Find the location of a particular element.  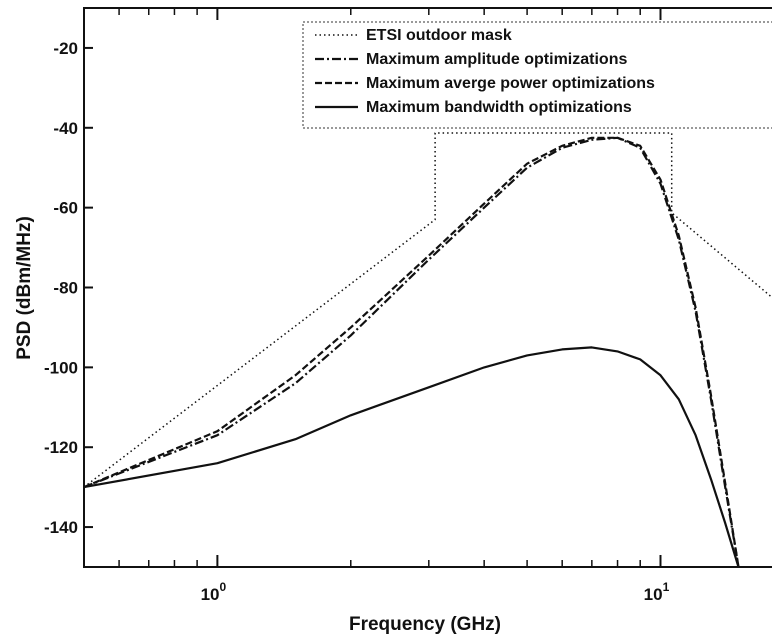

y-tick-label: -140 is located at coordinates (61, 527).